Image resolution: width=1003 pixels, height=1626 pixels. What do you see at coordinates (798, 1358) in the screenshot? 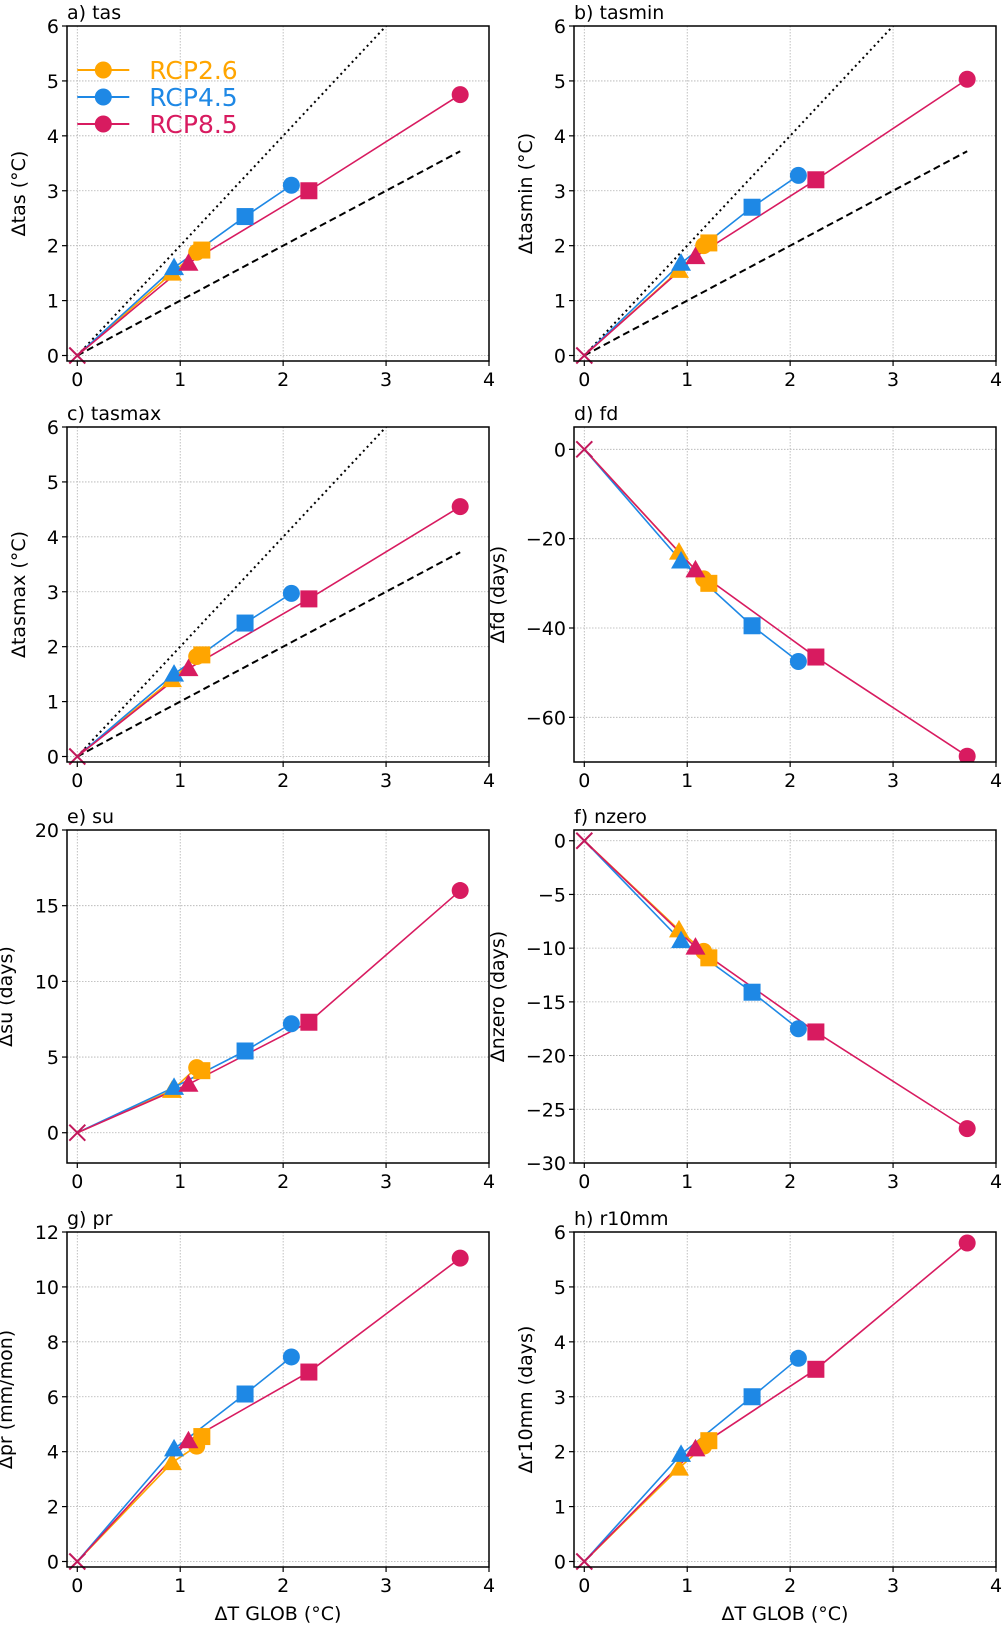
I see `marker-circle-rcp45` at bounding box center [798, 1358].